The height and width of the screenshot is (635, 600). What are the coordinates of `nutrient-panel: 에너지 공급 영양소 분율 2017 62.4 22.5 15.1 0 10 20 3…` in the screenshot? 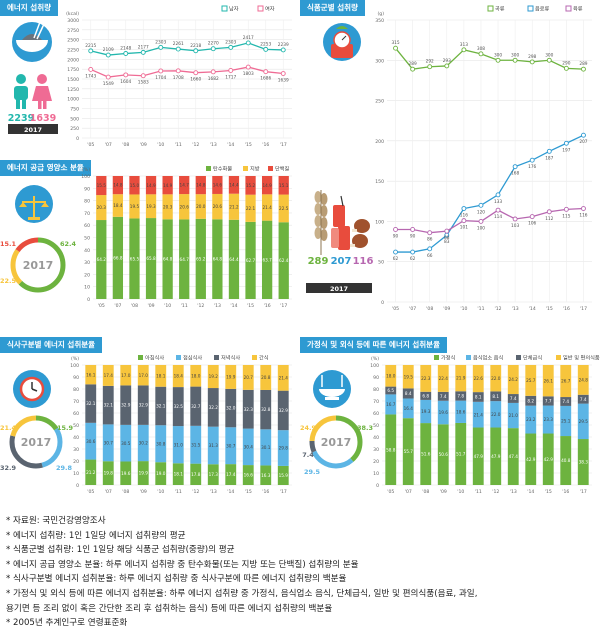 It's located at (150, 235).